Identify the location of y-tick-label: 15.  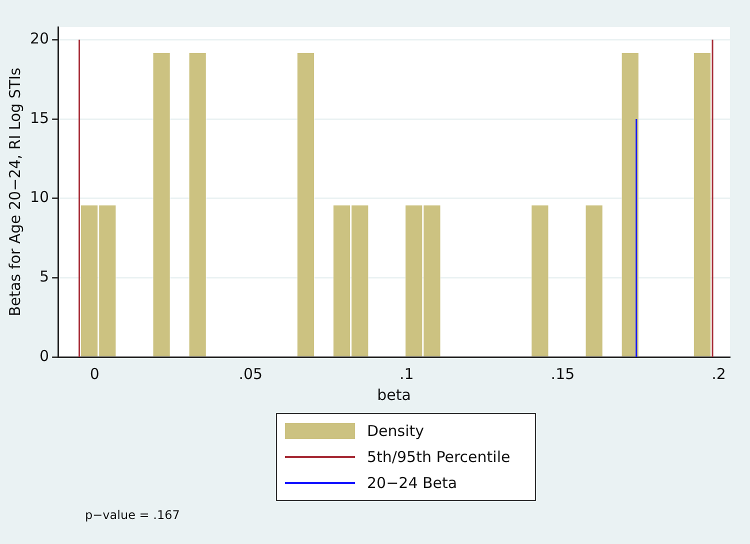
(40, 117).